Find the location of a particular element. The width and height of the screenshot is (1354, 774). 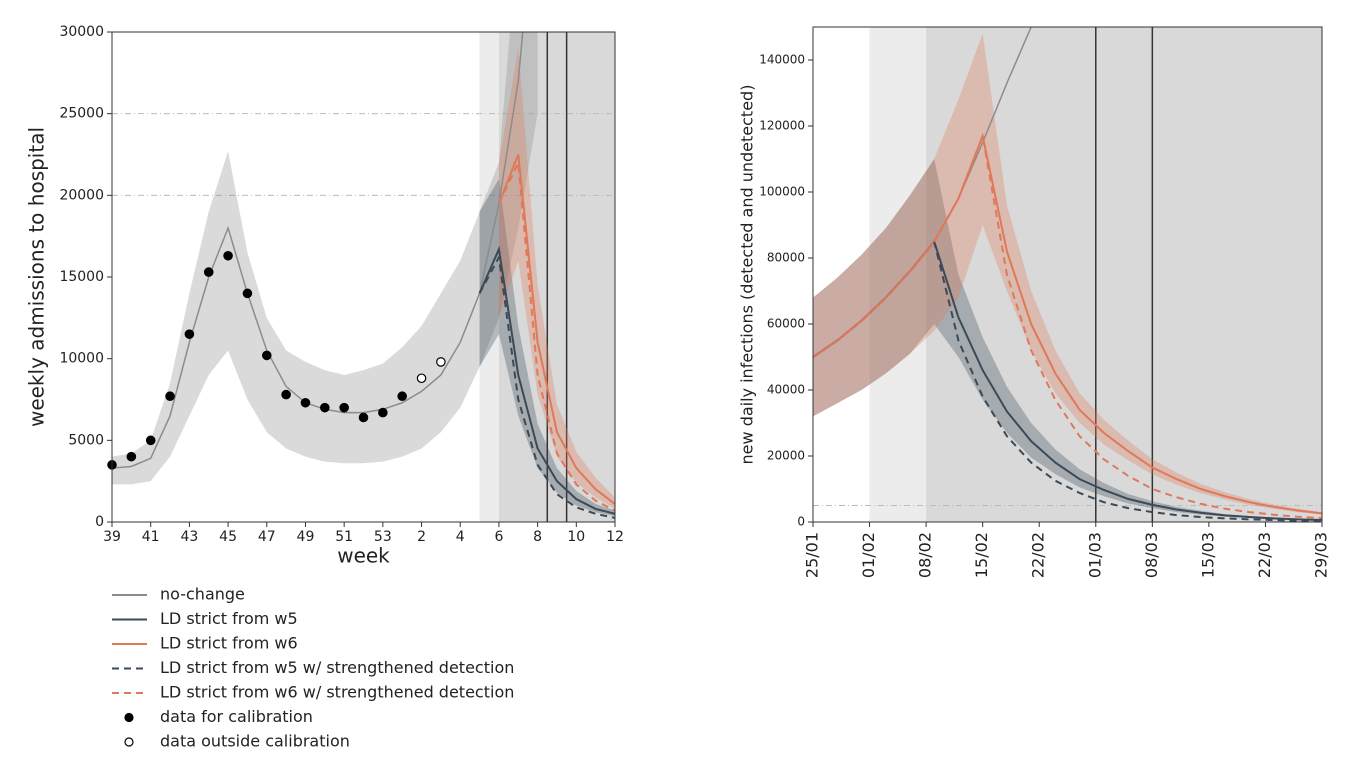

y-tick-label: 15000 is located at coordinates (81, 277).